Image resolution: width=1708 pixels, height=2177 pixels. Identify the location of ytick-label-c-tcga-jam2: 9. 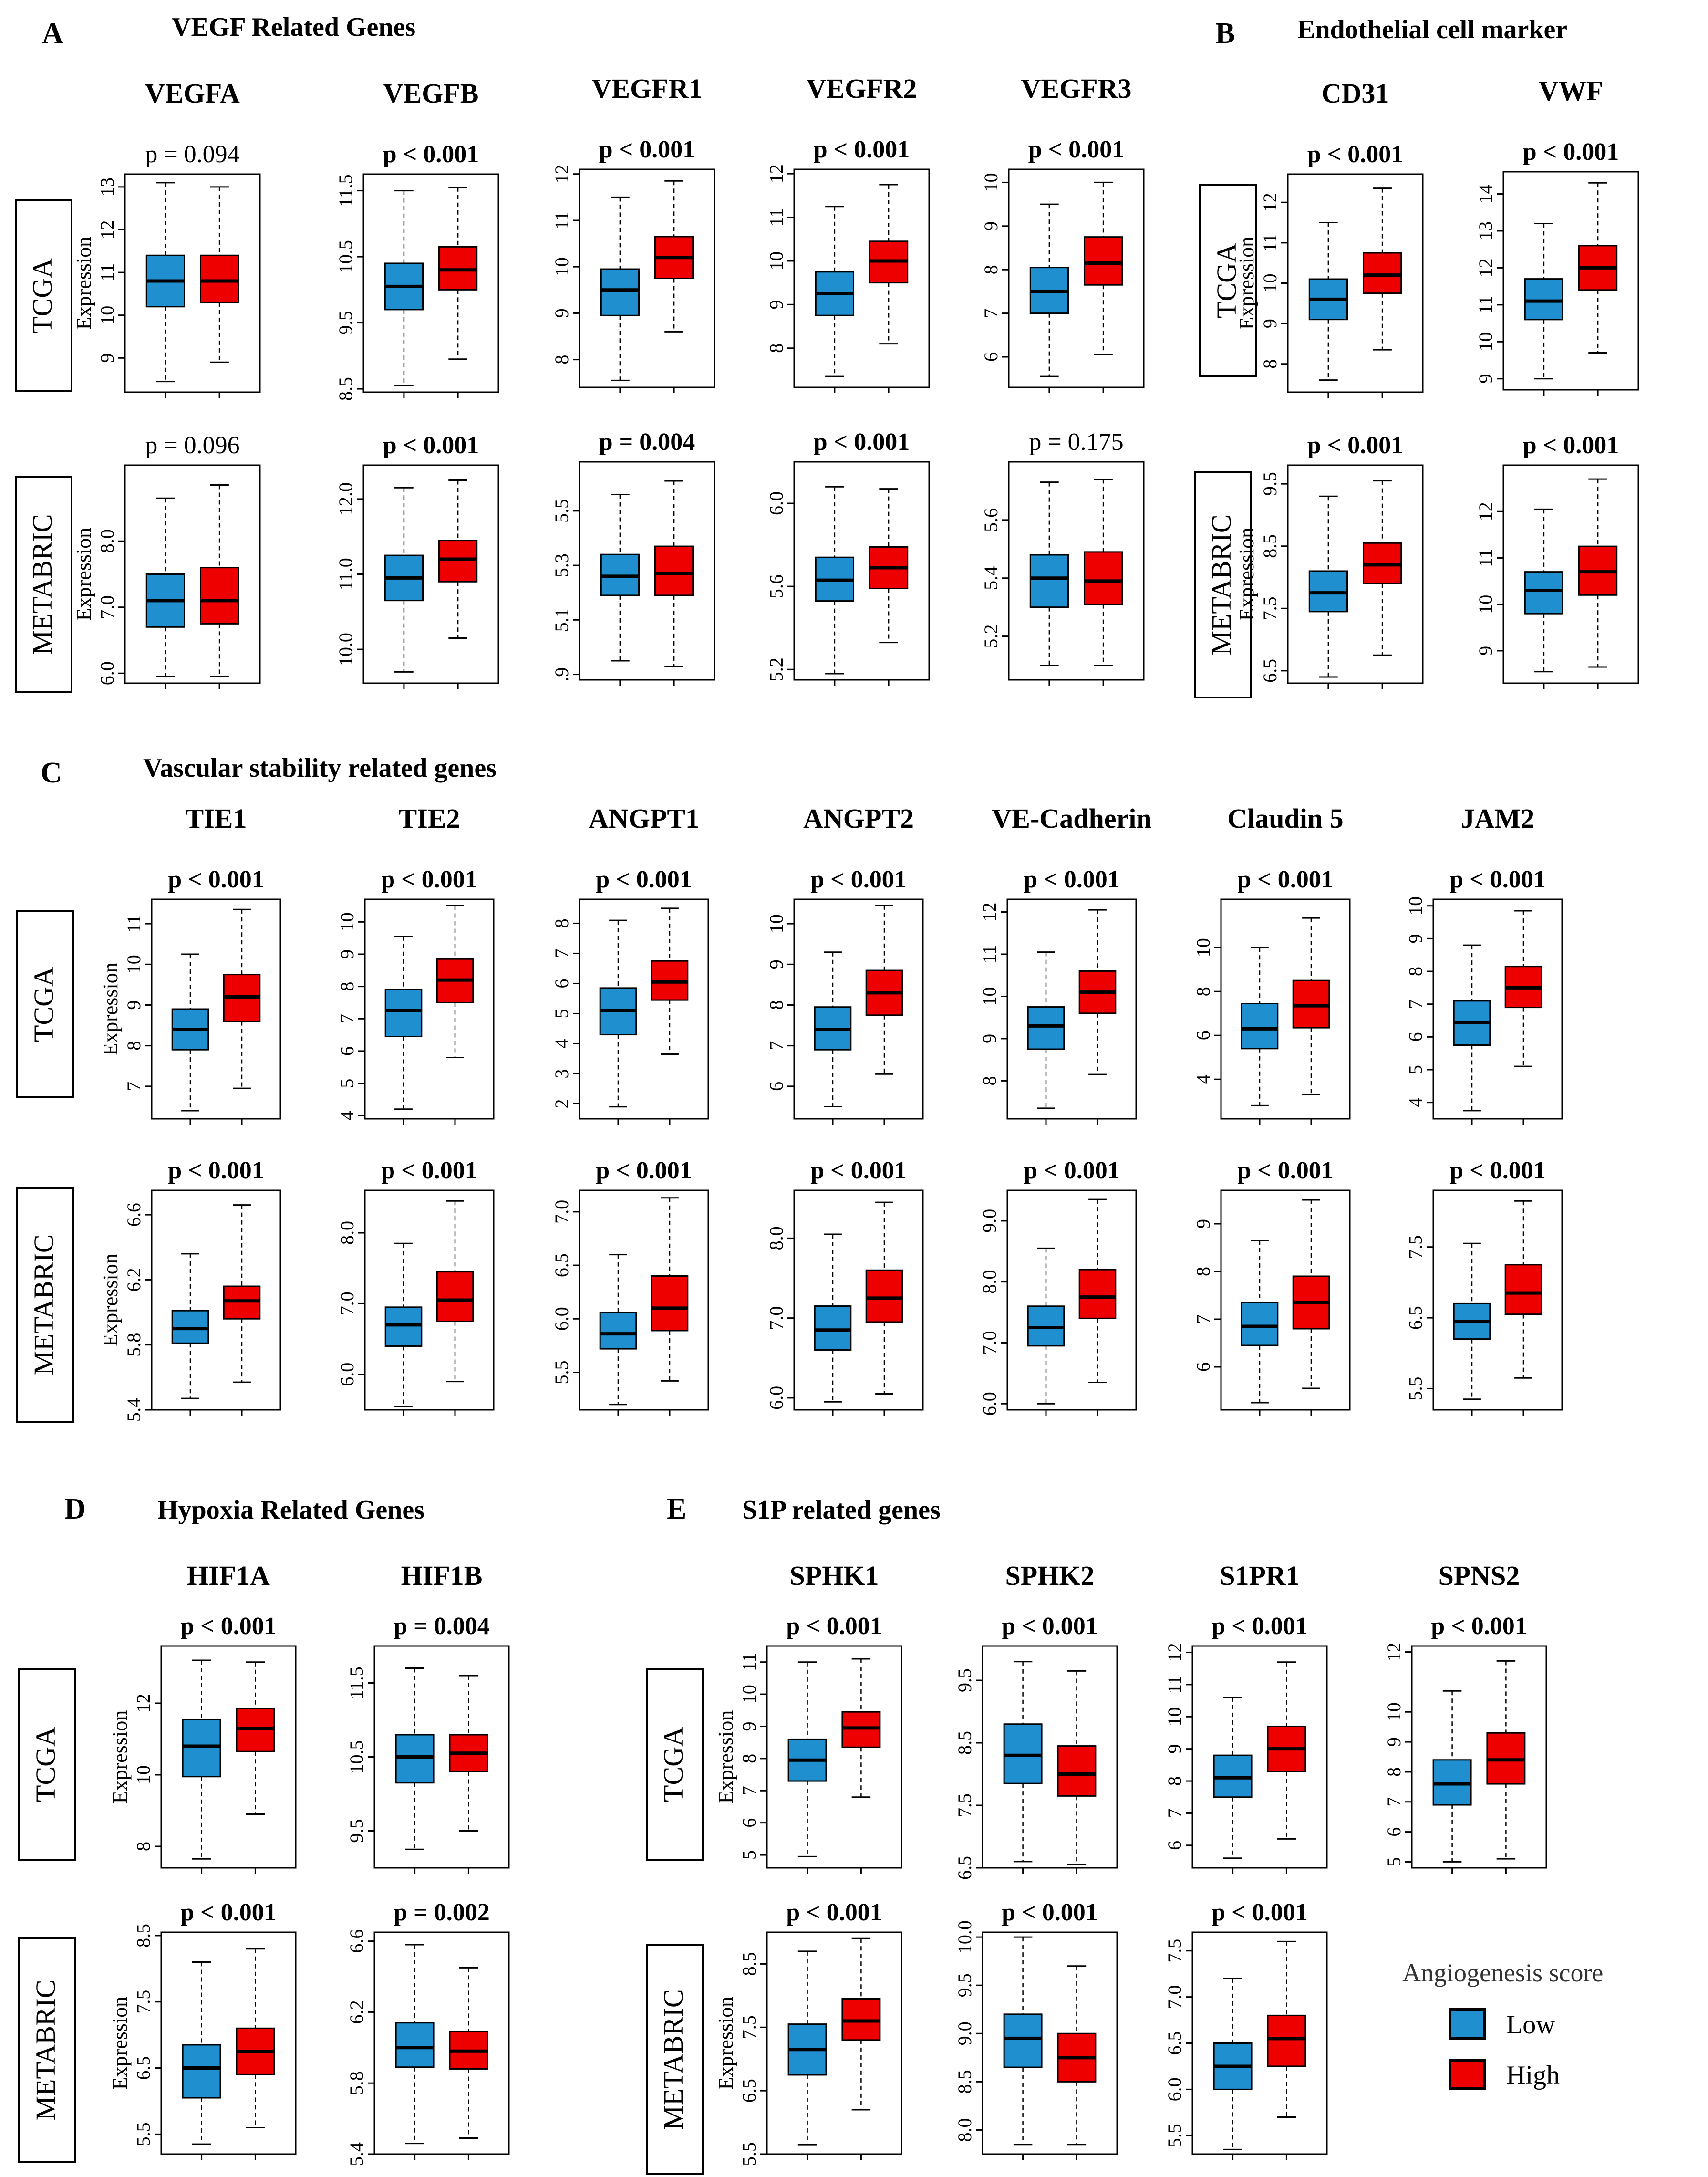
(1415, 939).